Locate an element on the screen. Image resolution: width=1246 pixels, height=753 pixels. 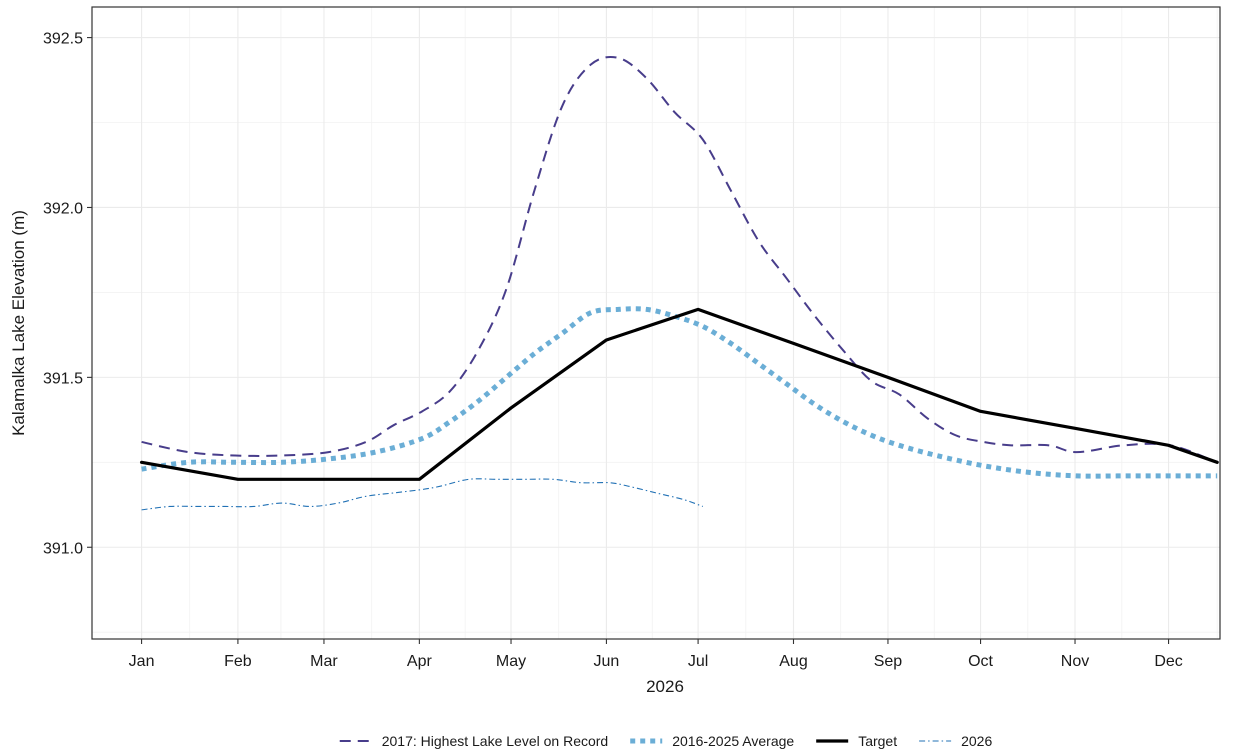
legend-item-record-2017: 2017: Highest Lake Level on Record is located at coordinates (473, 741).